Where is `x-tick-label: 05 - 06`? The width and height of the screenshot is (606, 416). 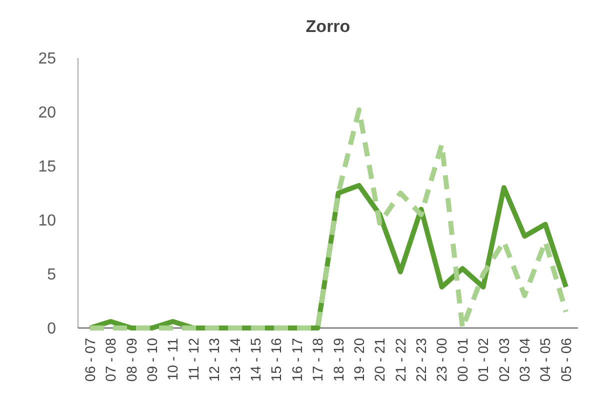 x-tick-label: 05 - 06 is located at coordinates (566, 360).